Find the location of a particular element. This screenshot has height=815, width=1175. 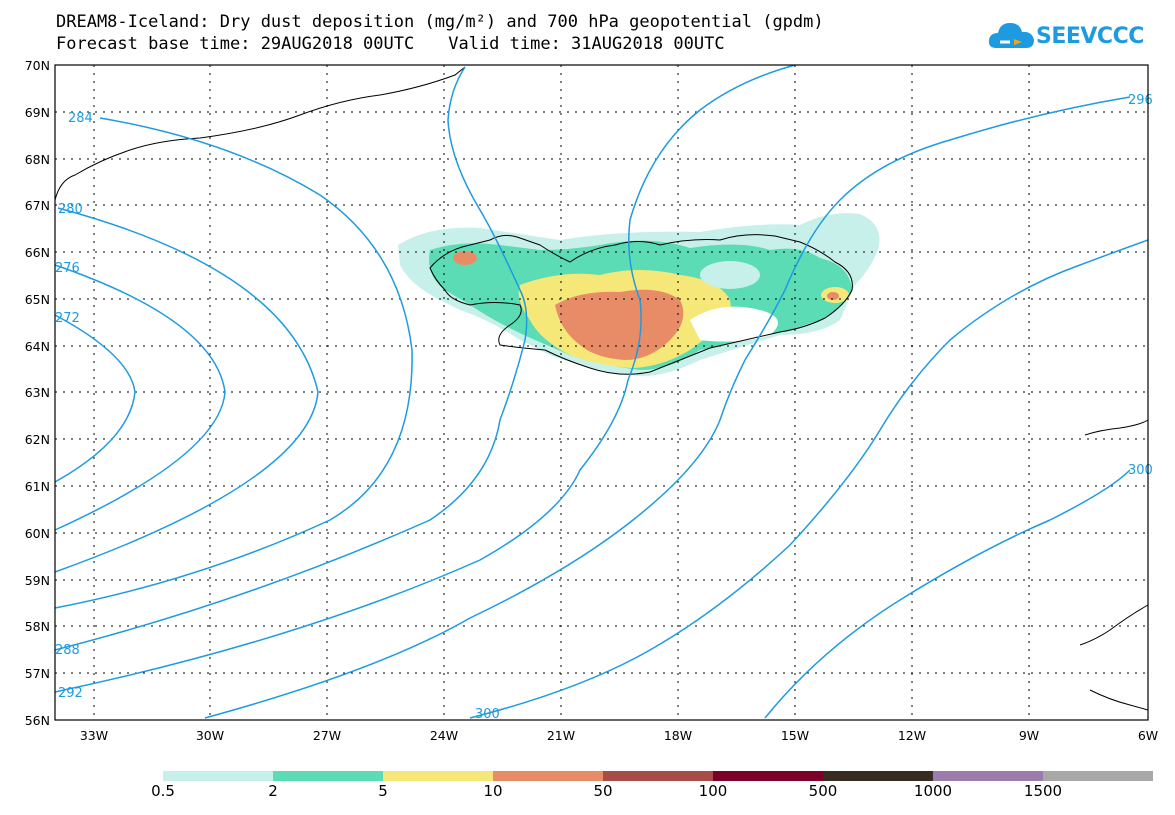

lat-label: 65N is located at coordinates (37, 299).